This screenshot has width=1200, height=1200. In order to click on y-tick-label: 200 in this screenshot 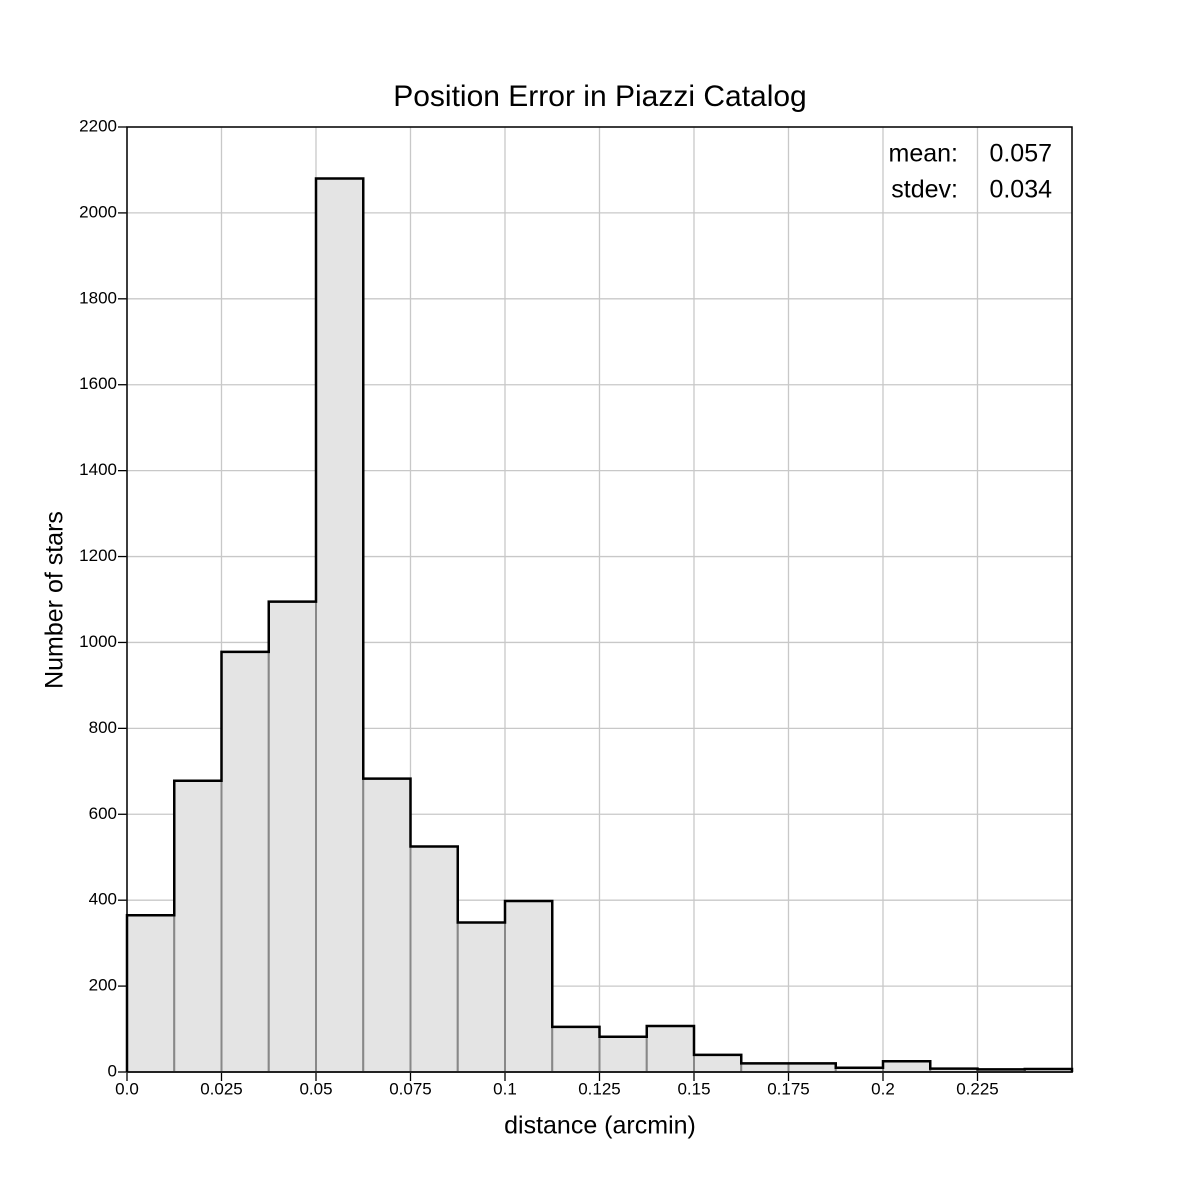, I will do `click(103, 985)`.